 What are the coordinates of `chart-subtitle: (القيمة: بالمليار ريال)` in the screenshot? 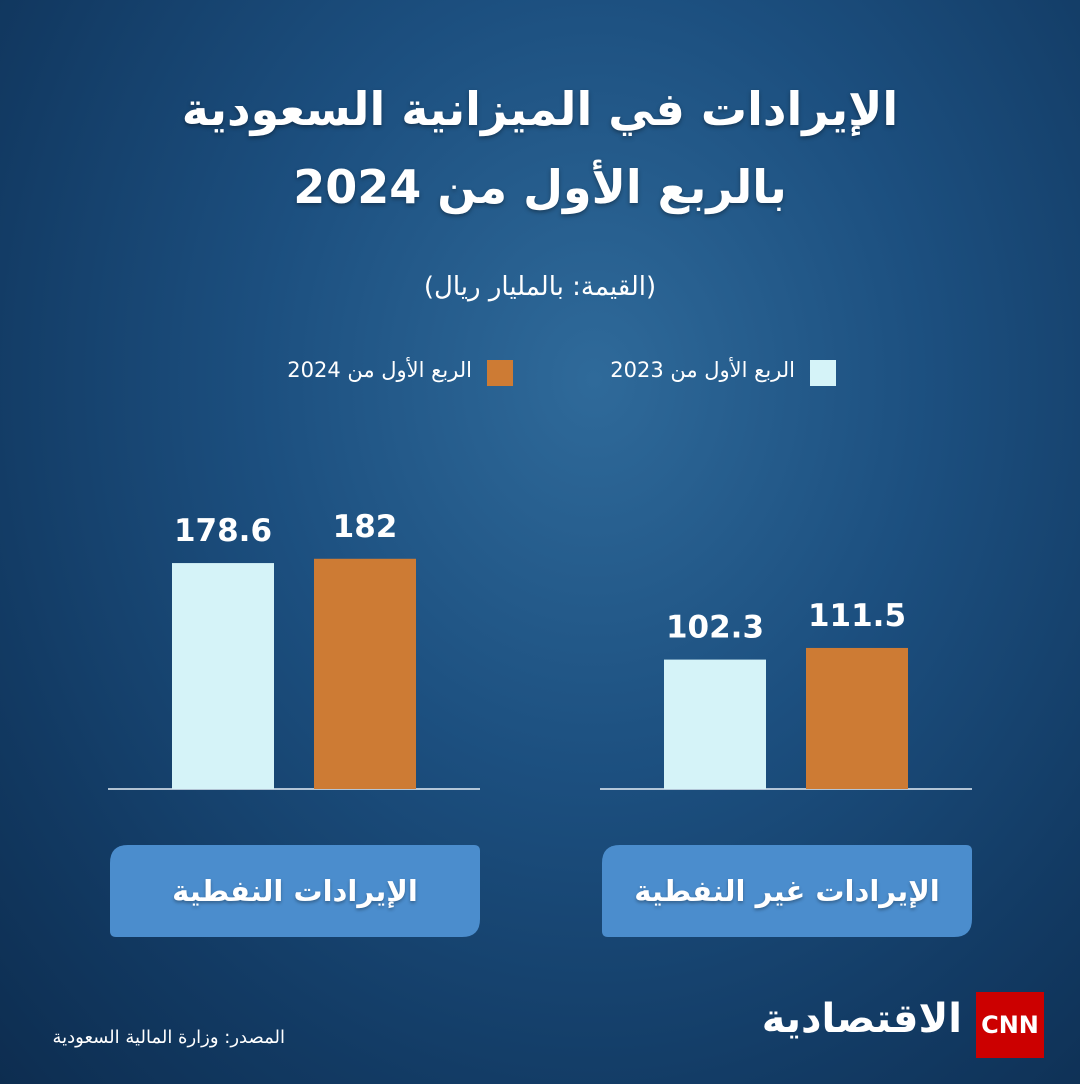 It's located at (540, 287).